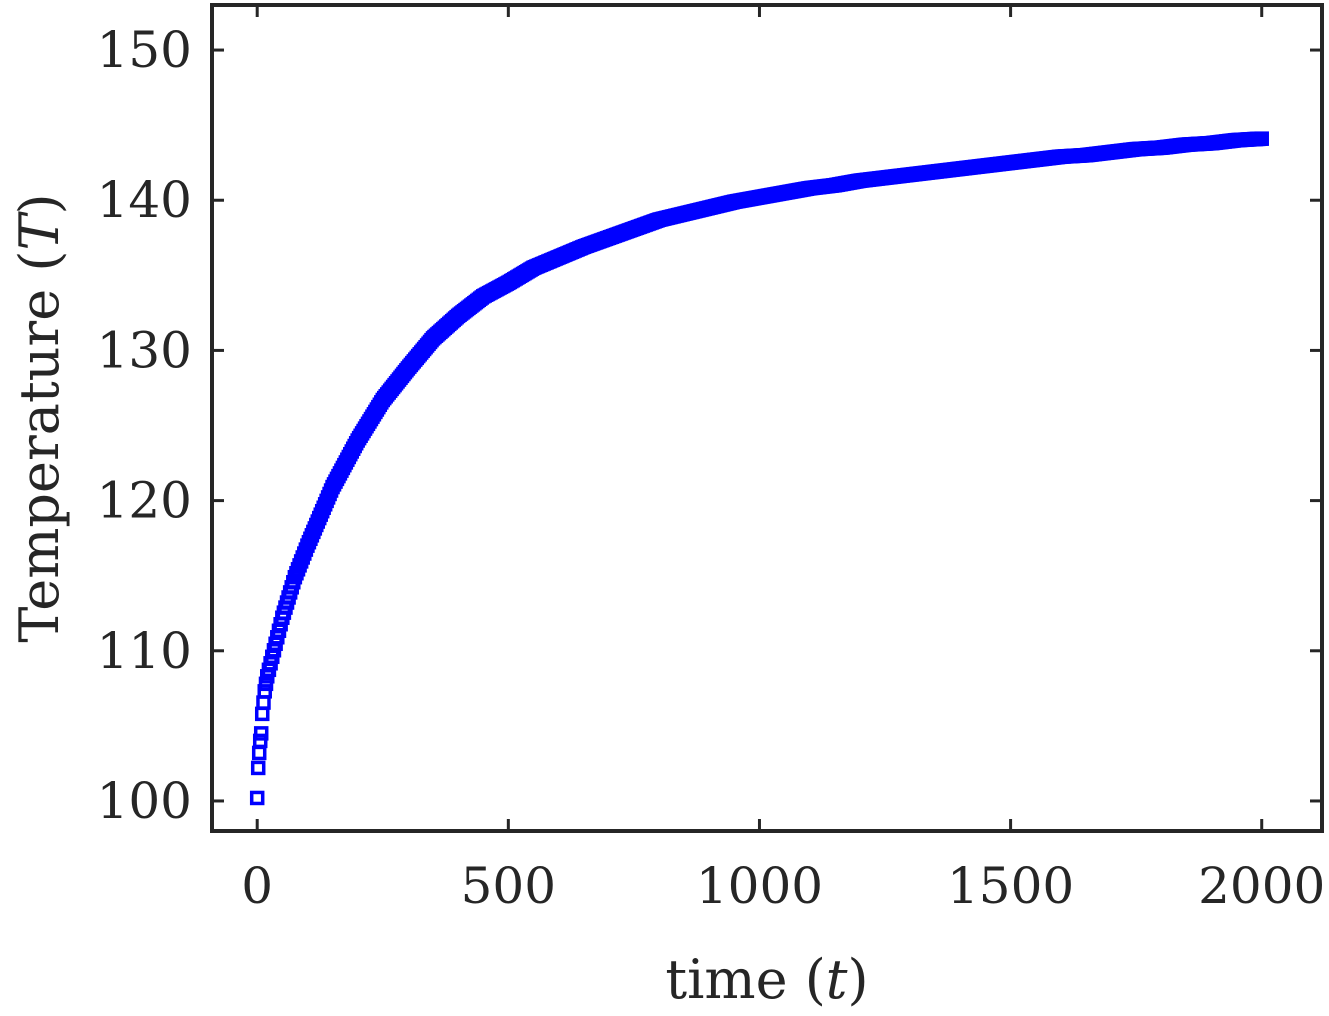  Describe the element at coordinates (759, 886) in the screenshot. I see `x-tick-label: 1000` at that location.